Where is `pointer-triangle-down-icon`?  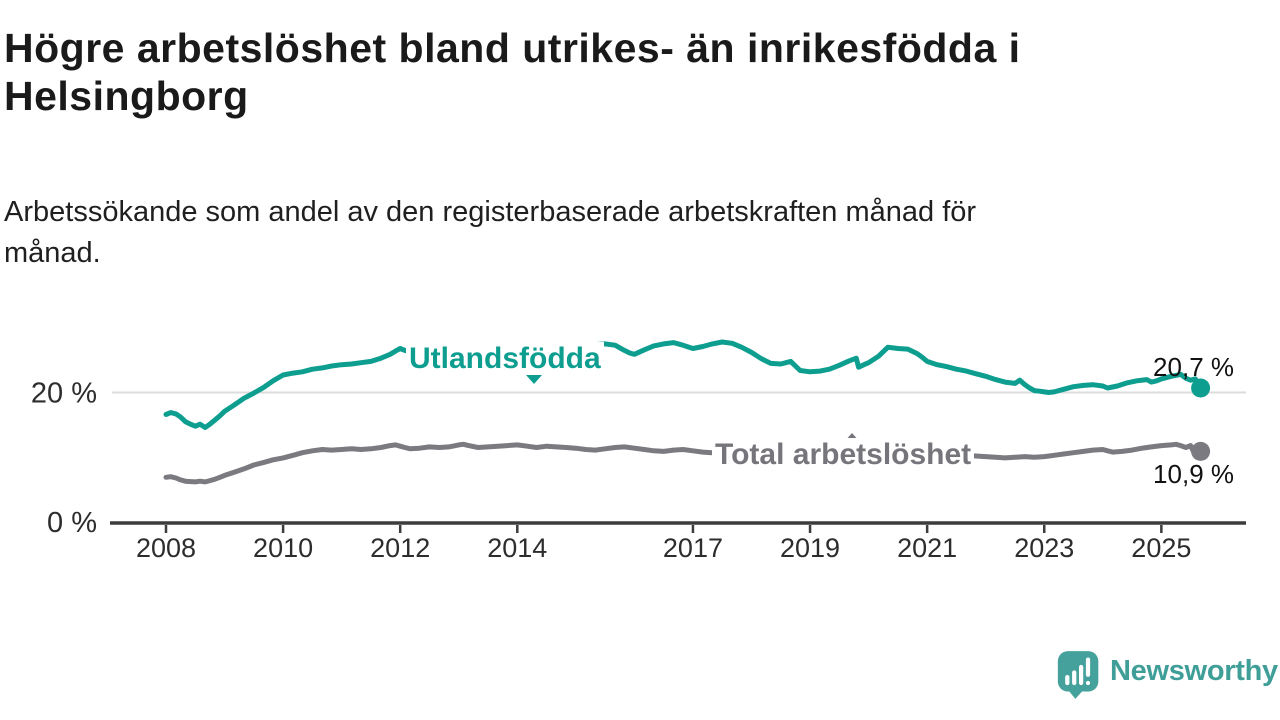
pointer-triangle-down-icon is located at coordinates (534, 379).